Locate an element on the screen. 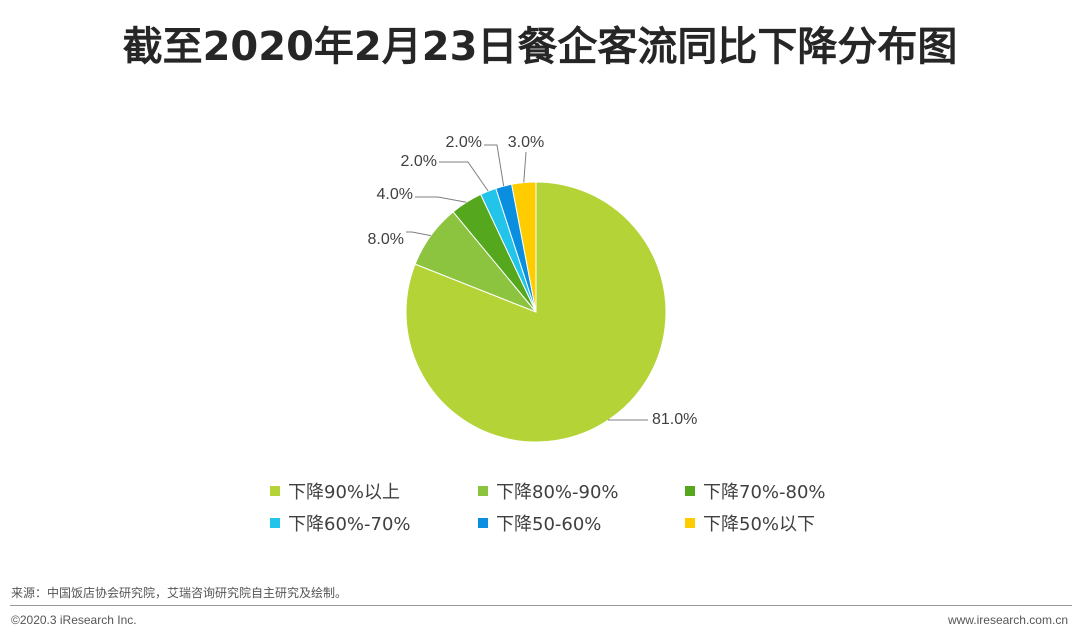  legend-item: 下降50%以下 is located at coordinates (750, 523).